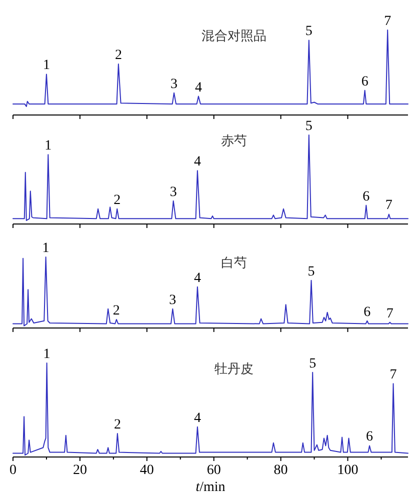 This screenshot has height=502, width=418. Describe the element at coordinates (13, 470) in the screenshot. I see `x-tick-label: 0` at that location.